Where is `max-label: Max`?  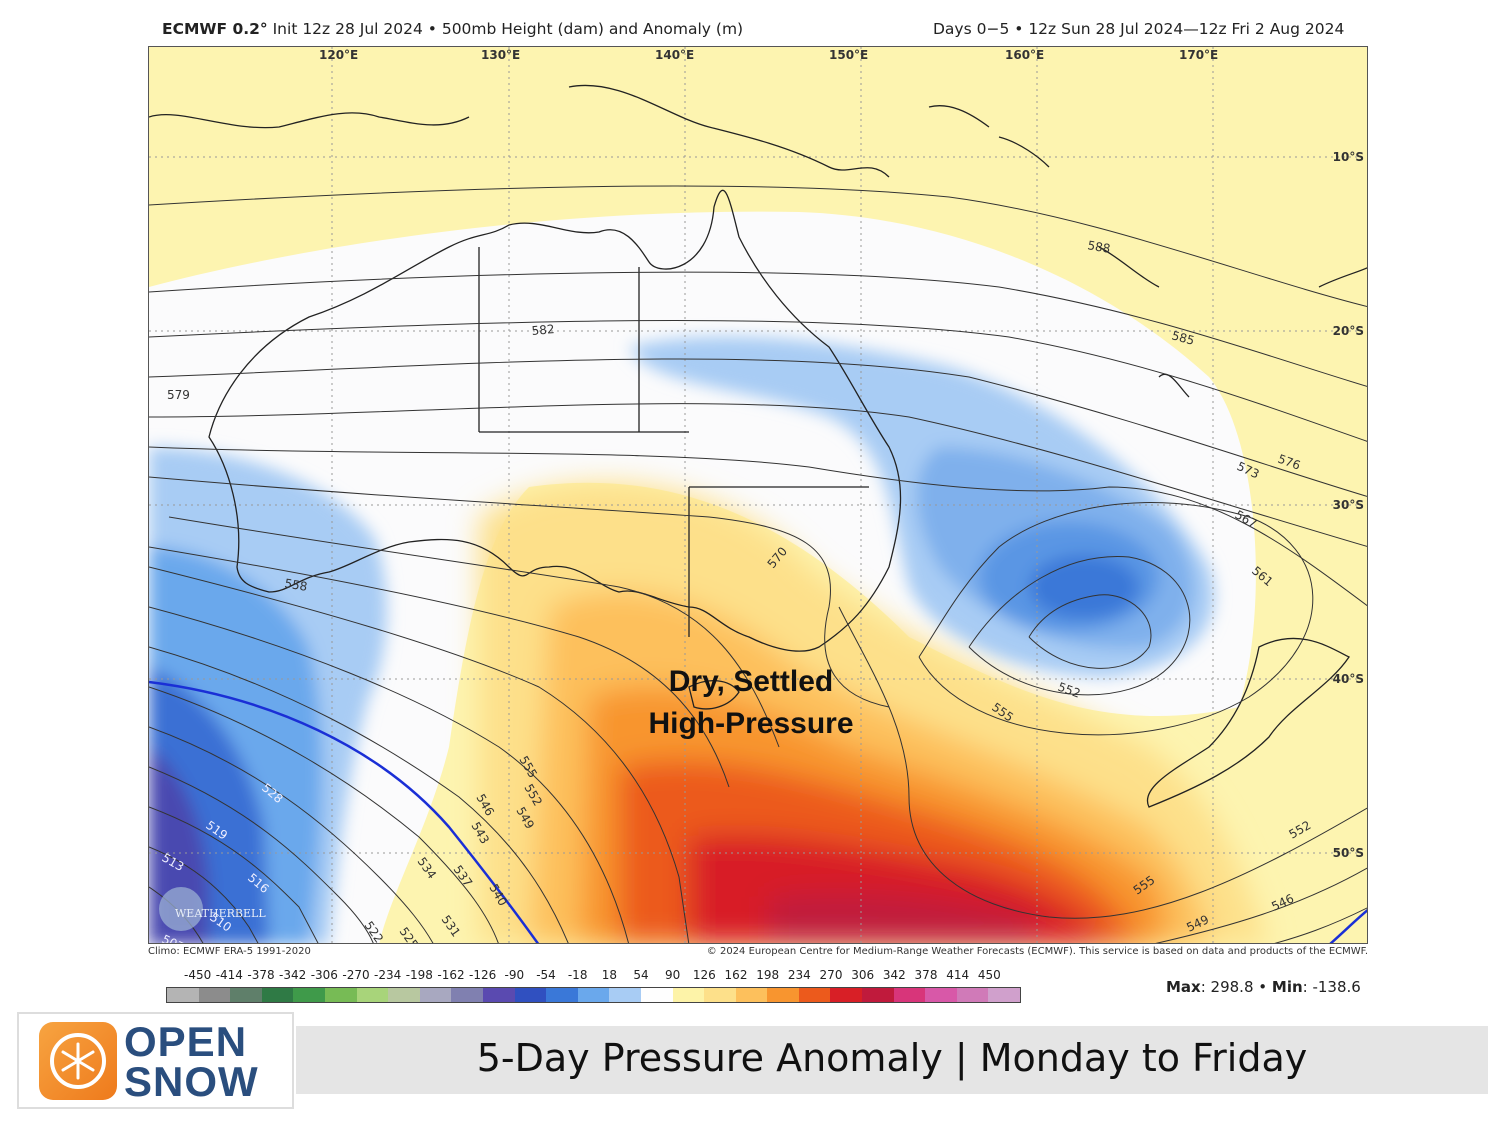 max-label: Max is located at coordinates (1183, 987).